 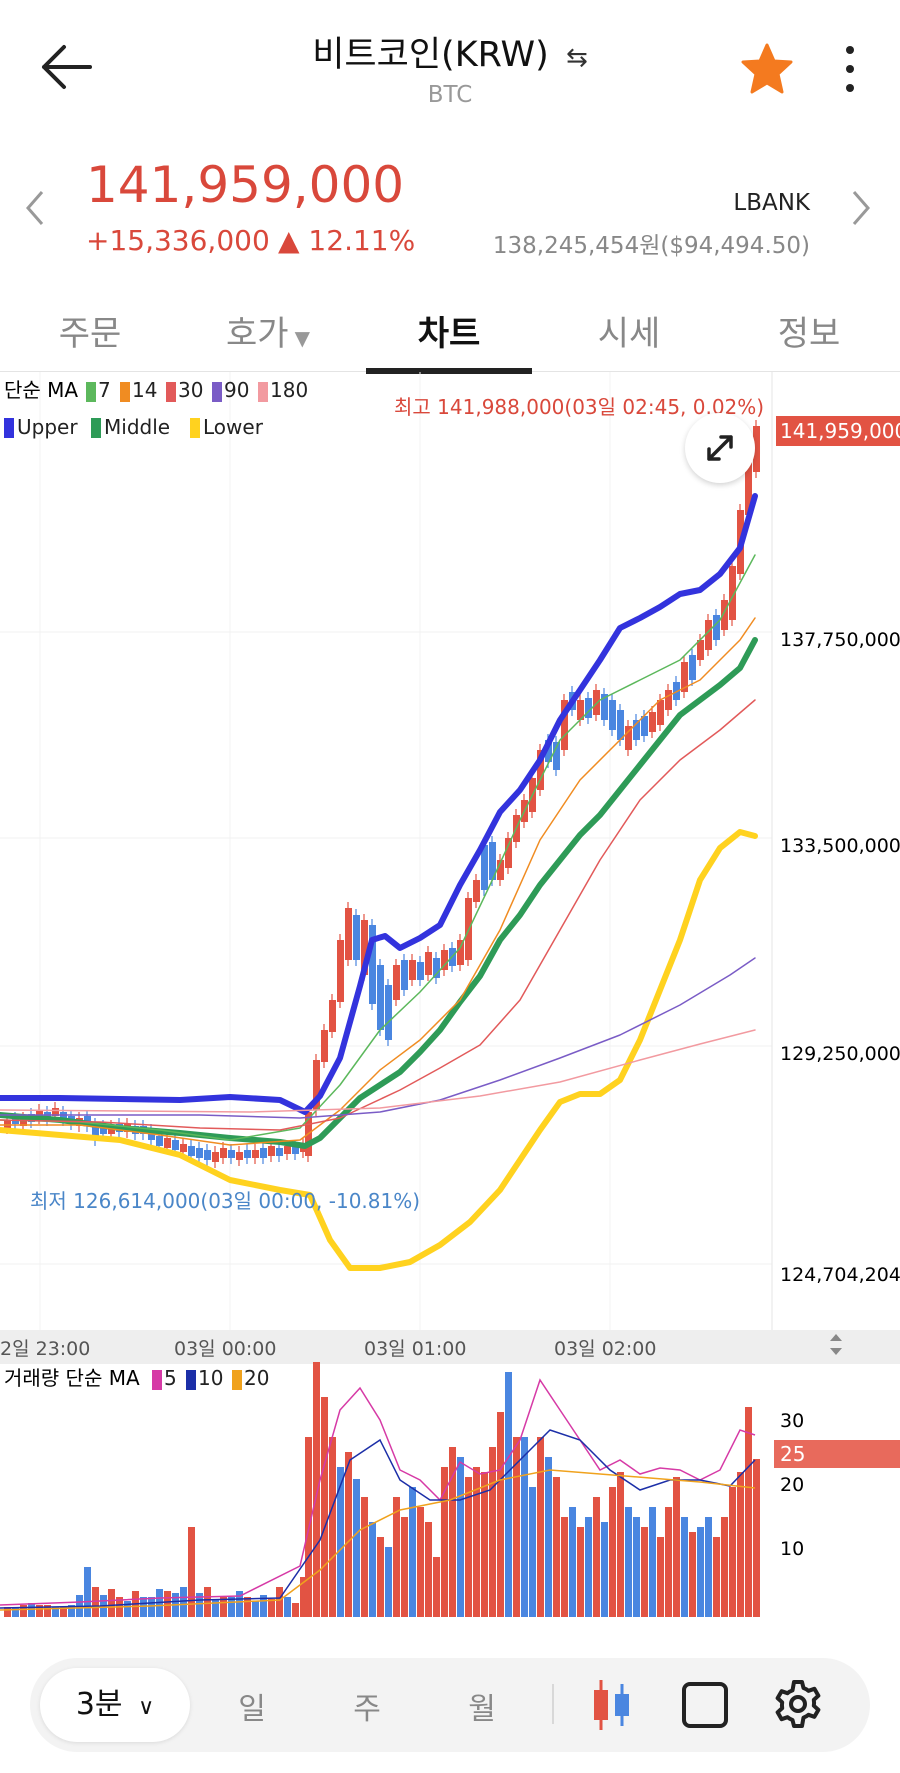 I want to click on expand-chart-button, so click(x=720, y=448).